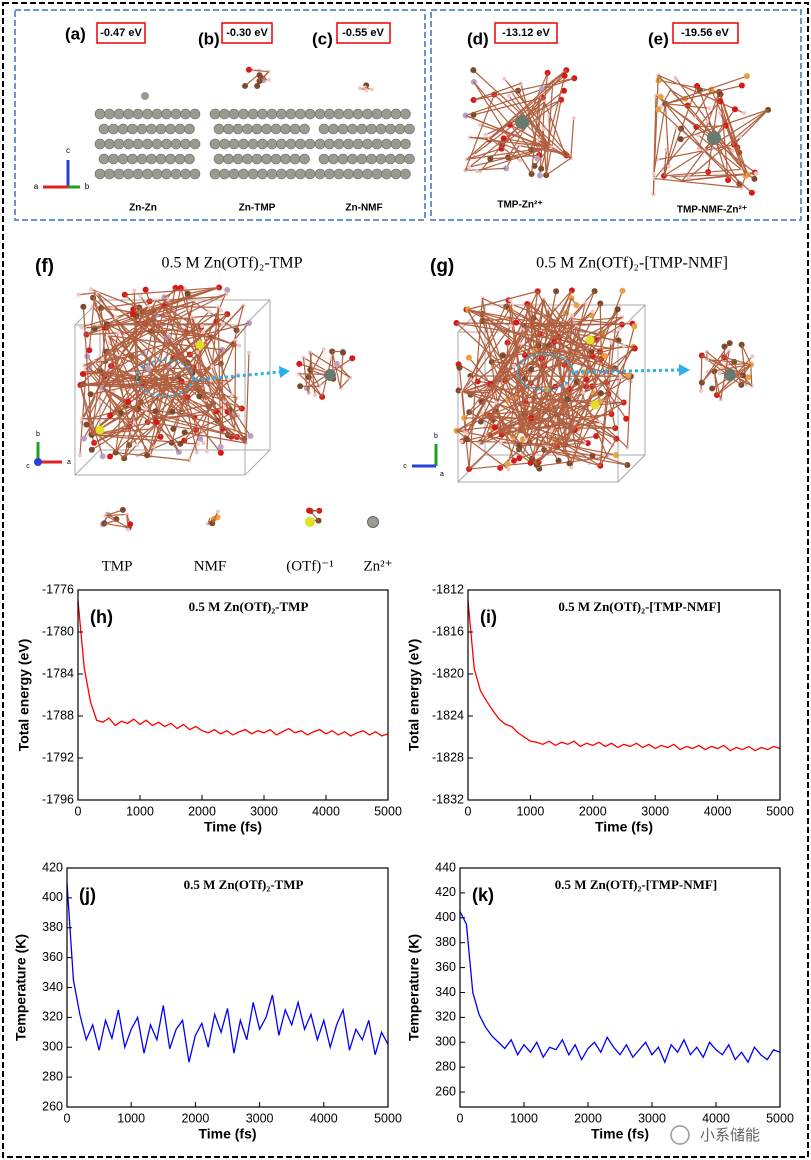  I want to click on y-axis-label: Temperature (K), so click(414, 987).